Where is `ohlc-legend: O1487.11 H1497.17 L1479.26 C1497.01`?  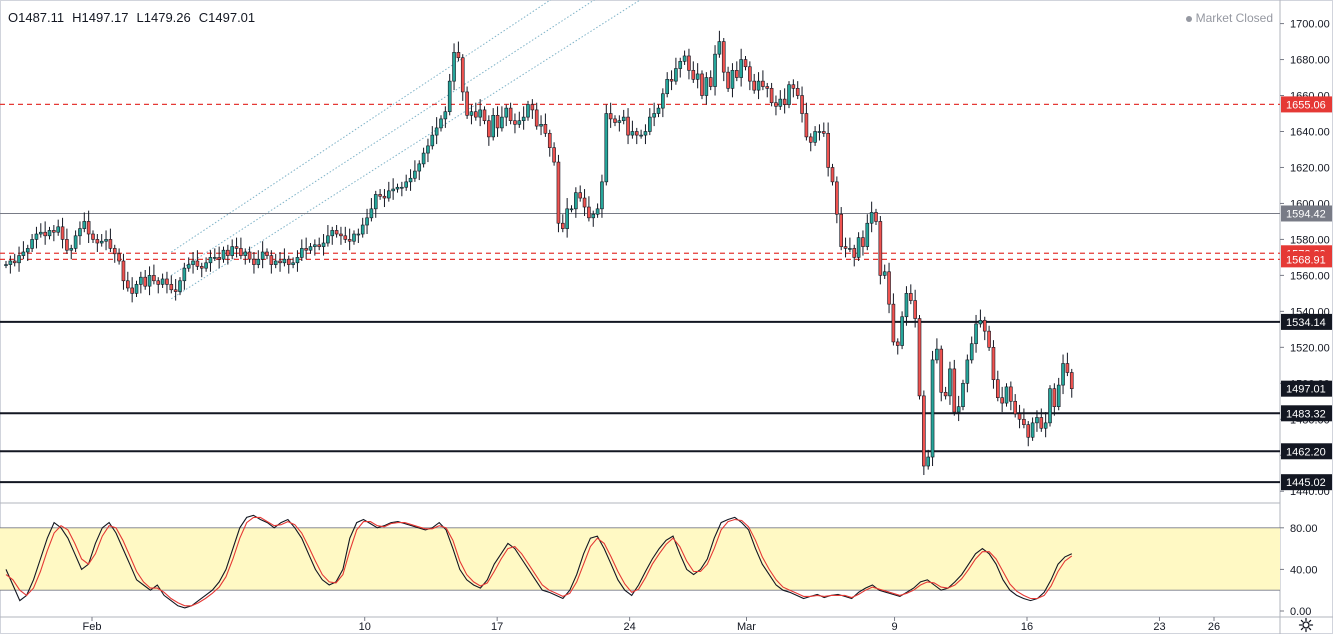
ohlc-legend: O1487.11 H1497.17 L1479.26 C1497.01 is located at coordinates (135, 17).